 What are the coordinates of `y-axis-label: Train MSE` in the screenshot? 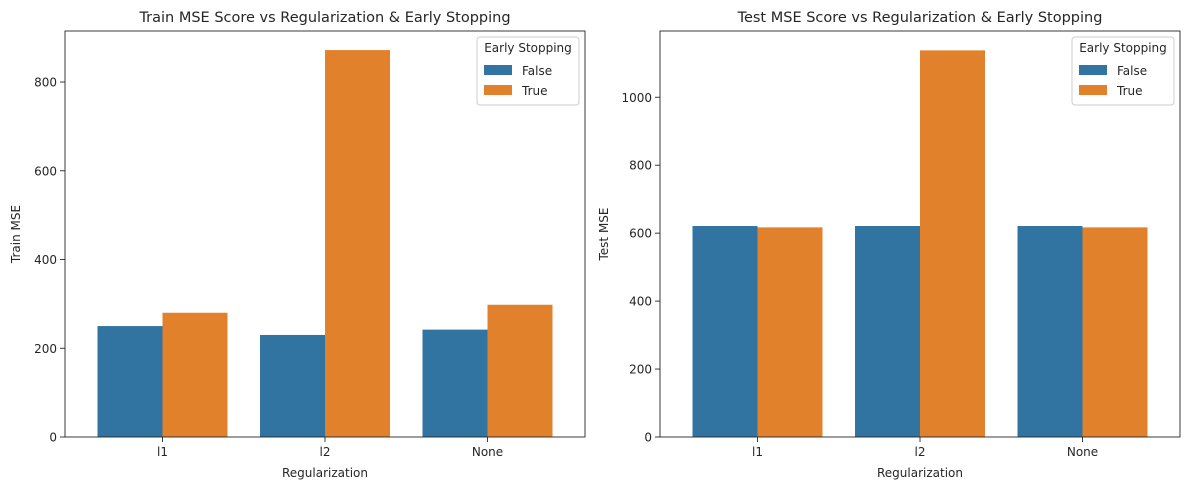 It's located at (16, 234).